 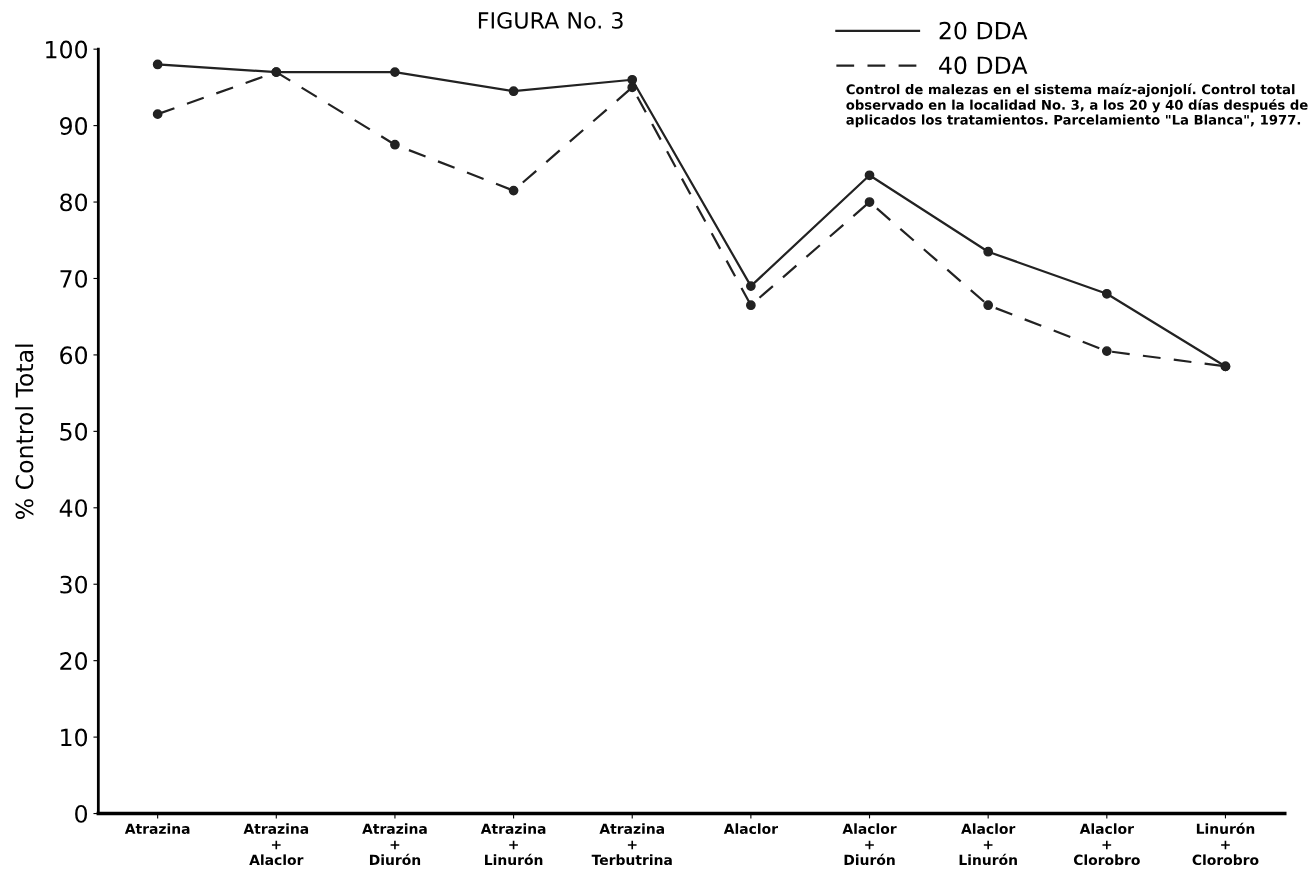 What do you see at coordinates (988, 844) in the screenshot?
I see `x-tick-label: Alaclor + Linurón` at bounding box center [988, 844].